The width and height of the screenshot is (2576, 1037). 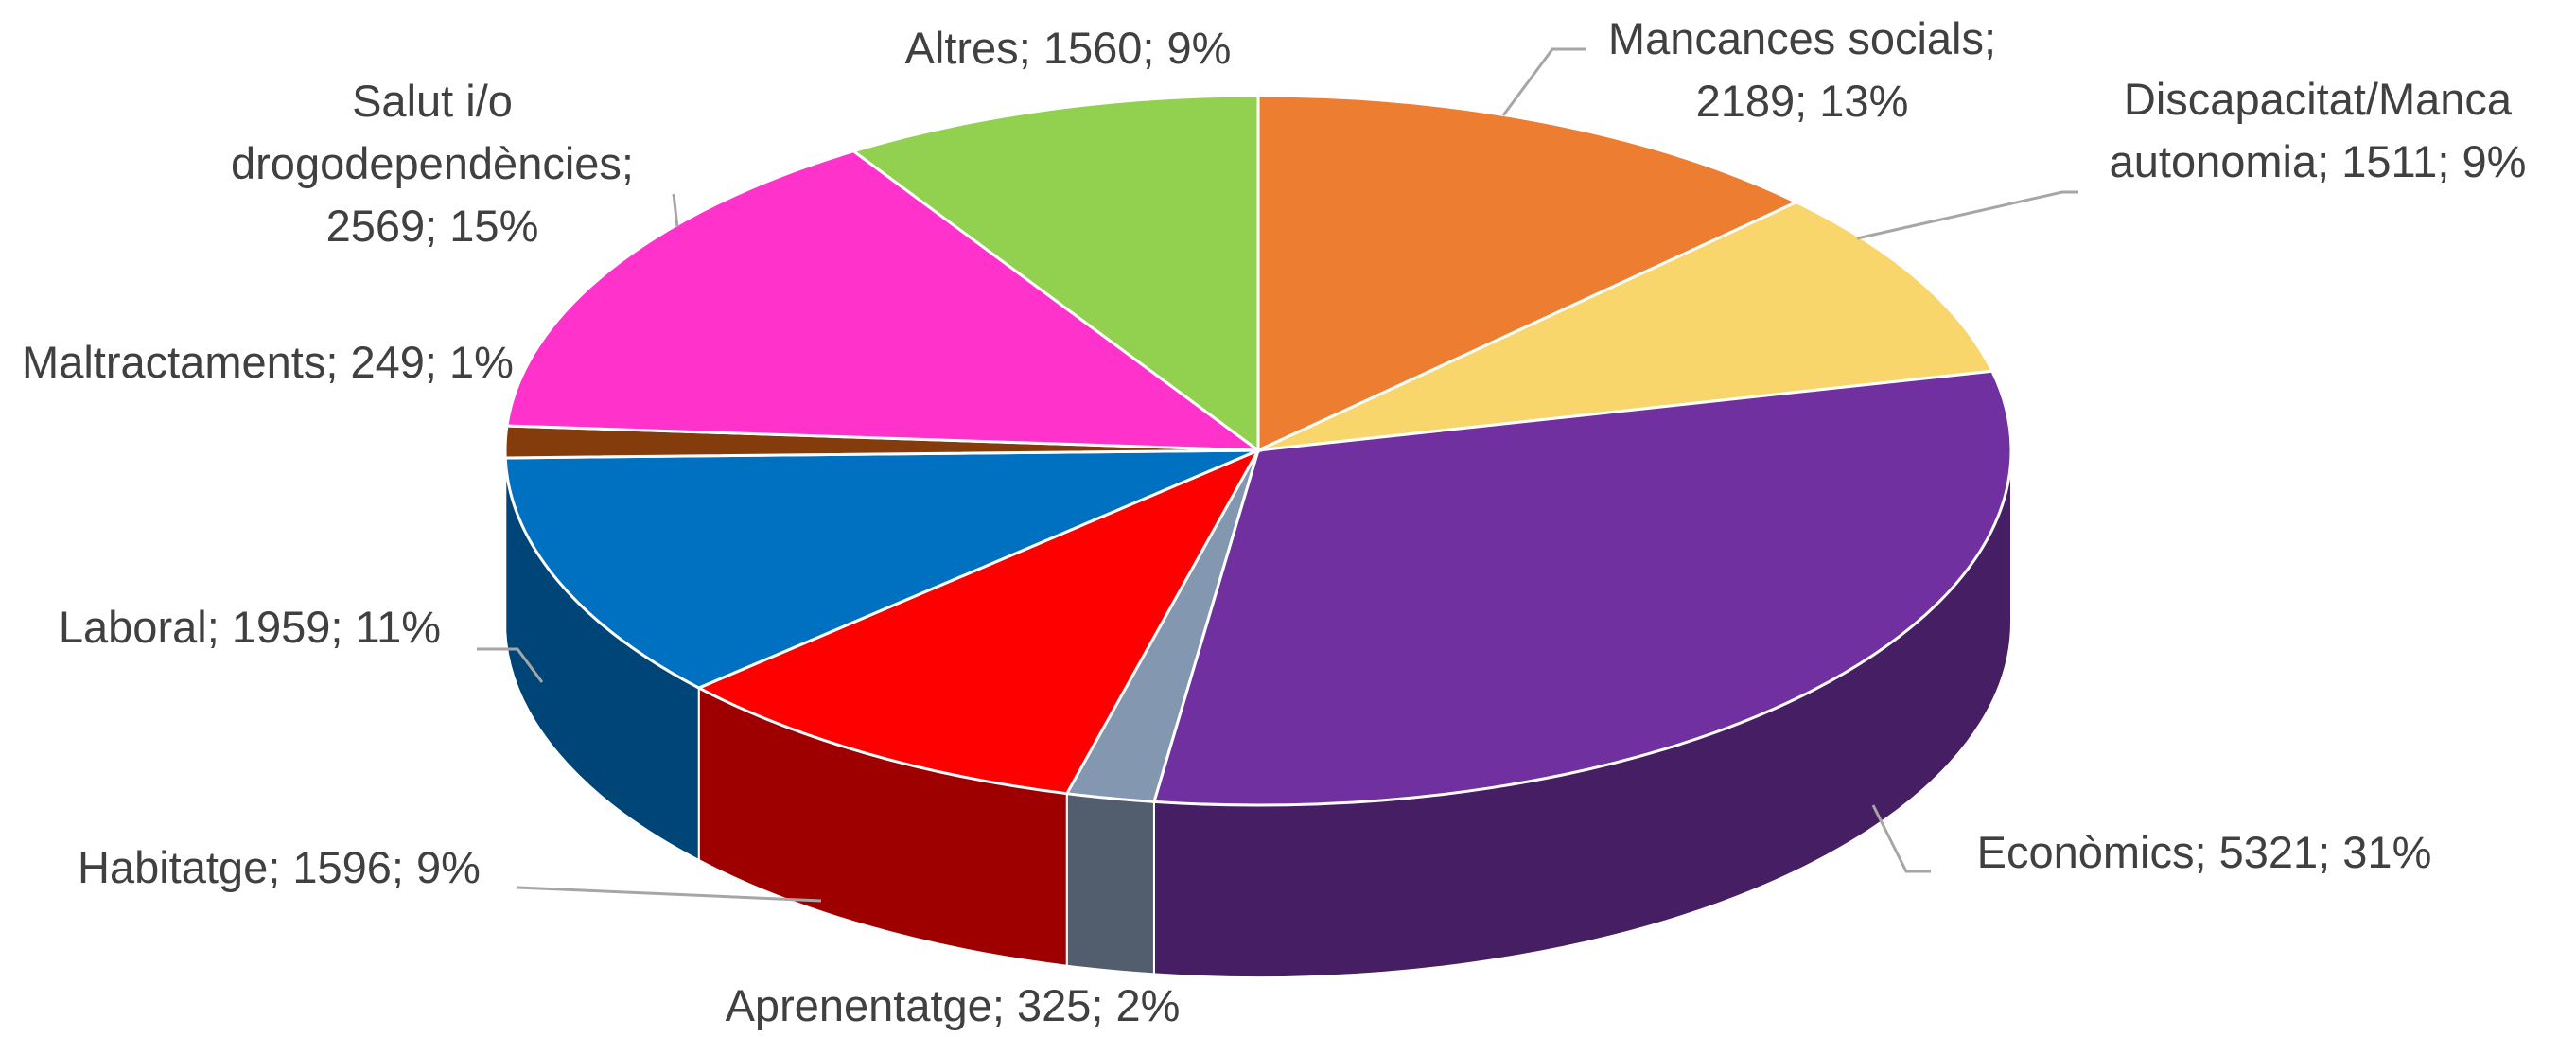 I want to click on data-label: Habitatge; 1596; 9%, so click(x=305, y=867).